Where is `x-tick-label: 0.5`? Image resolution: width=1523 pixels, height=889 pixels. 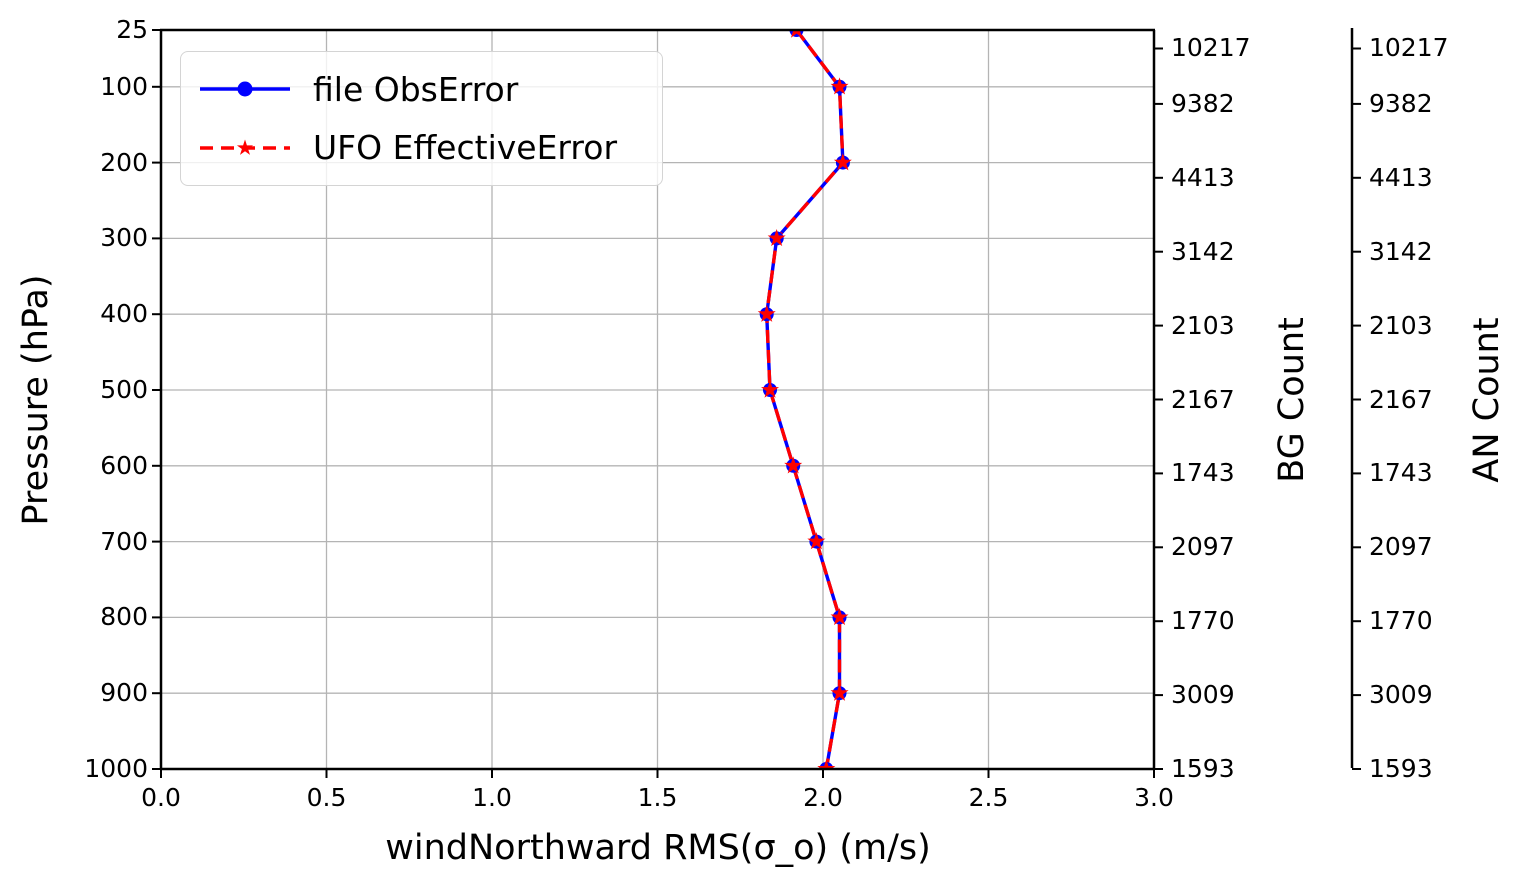 x-tick-label: 0.5 is located at coordinates (326, 797).